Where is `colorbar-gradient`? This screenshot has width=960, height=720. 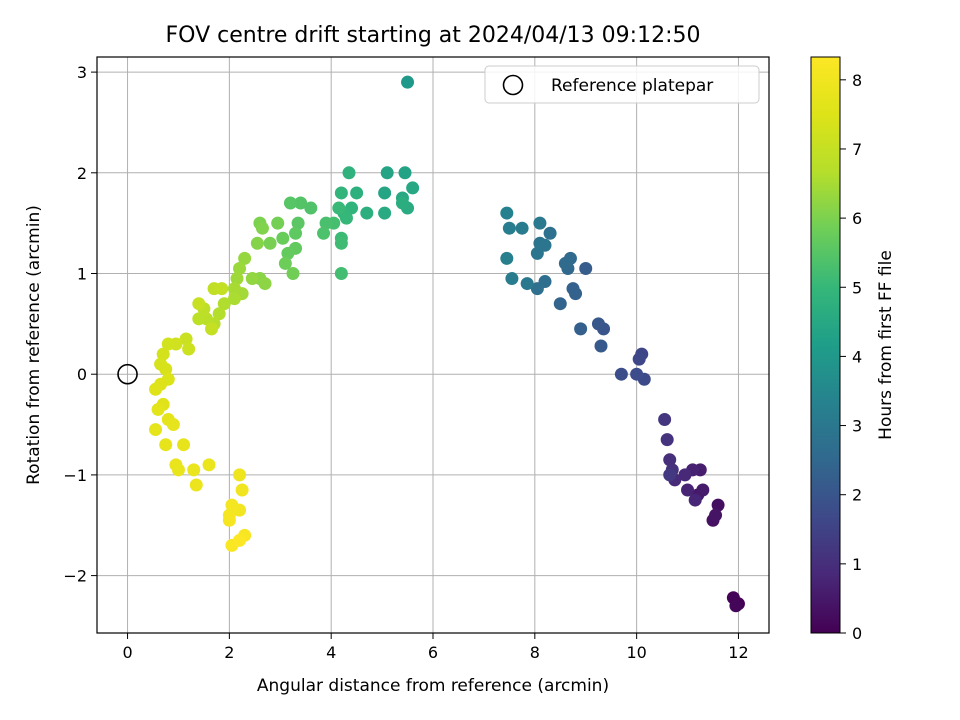
colorbar-gradient is located at coordinates (825, 345).